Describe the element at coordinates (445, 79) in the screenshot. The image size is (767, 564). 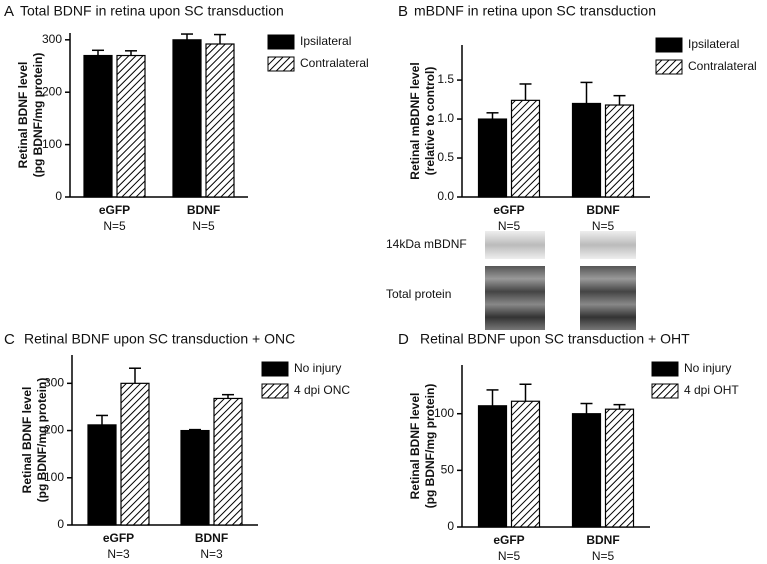
I see `y-tick-label: 1.5` at that location.